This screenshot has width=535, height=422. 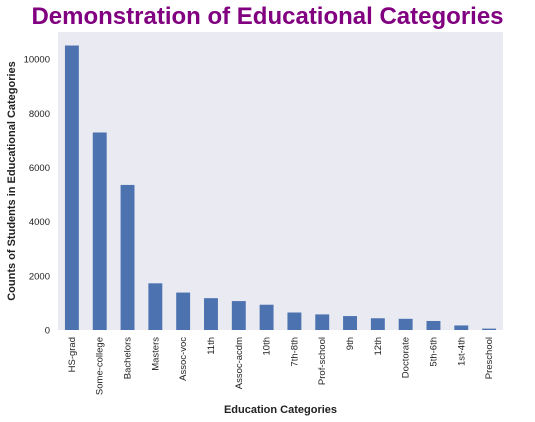 I want to click on y-tick-label: 2000, so click(x=39, y=276).